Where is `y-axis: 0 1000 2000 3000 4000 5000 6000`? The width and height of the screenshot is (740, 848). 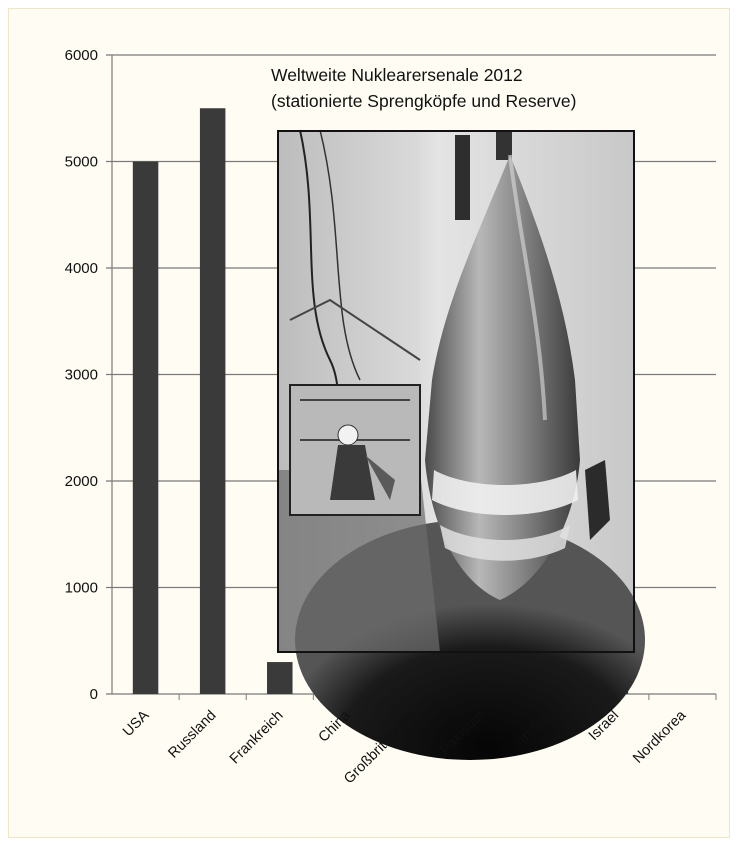 y-axis: 0 1000 2000 3000 4000 5000 6000 is located at coordinates (89, 375).